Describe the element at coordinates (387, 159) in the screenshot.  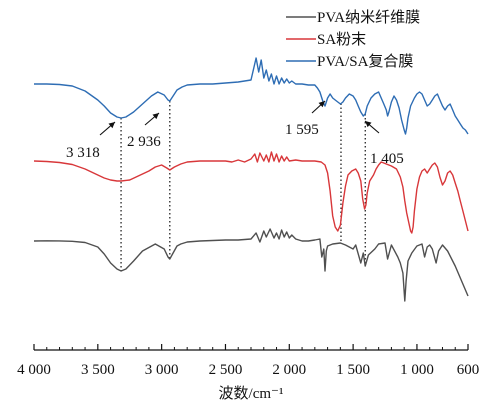
I see `peak-label: 1 405` at that location.